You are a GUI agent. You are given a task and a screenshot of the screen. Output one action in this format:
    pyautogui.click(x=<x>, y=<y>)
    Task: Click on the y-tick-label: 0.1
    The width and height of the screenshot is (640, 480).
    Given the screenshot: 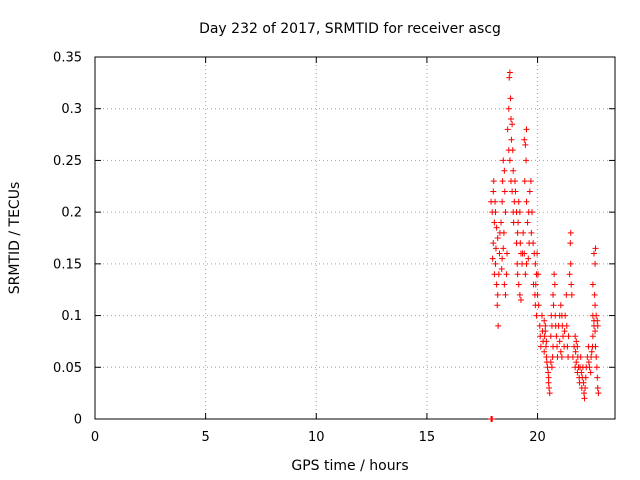 What is the action you would take?
    pyautogui.click(x=71, y=316)
    